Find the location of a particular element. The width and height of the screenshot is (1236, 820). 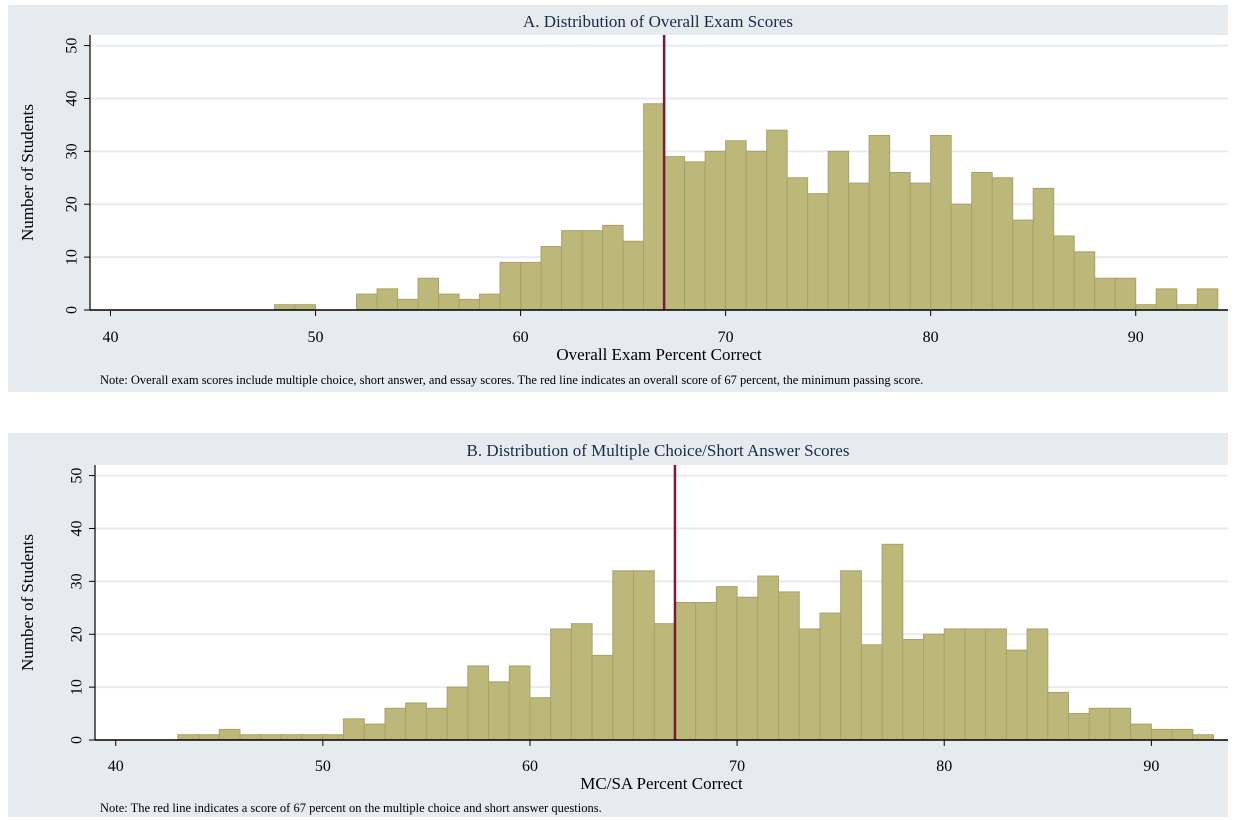

chart-title: A. Distribution of Overall Exam Scores is located at coordinates (658, 21).